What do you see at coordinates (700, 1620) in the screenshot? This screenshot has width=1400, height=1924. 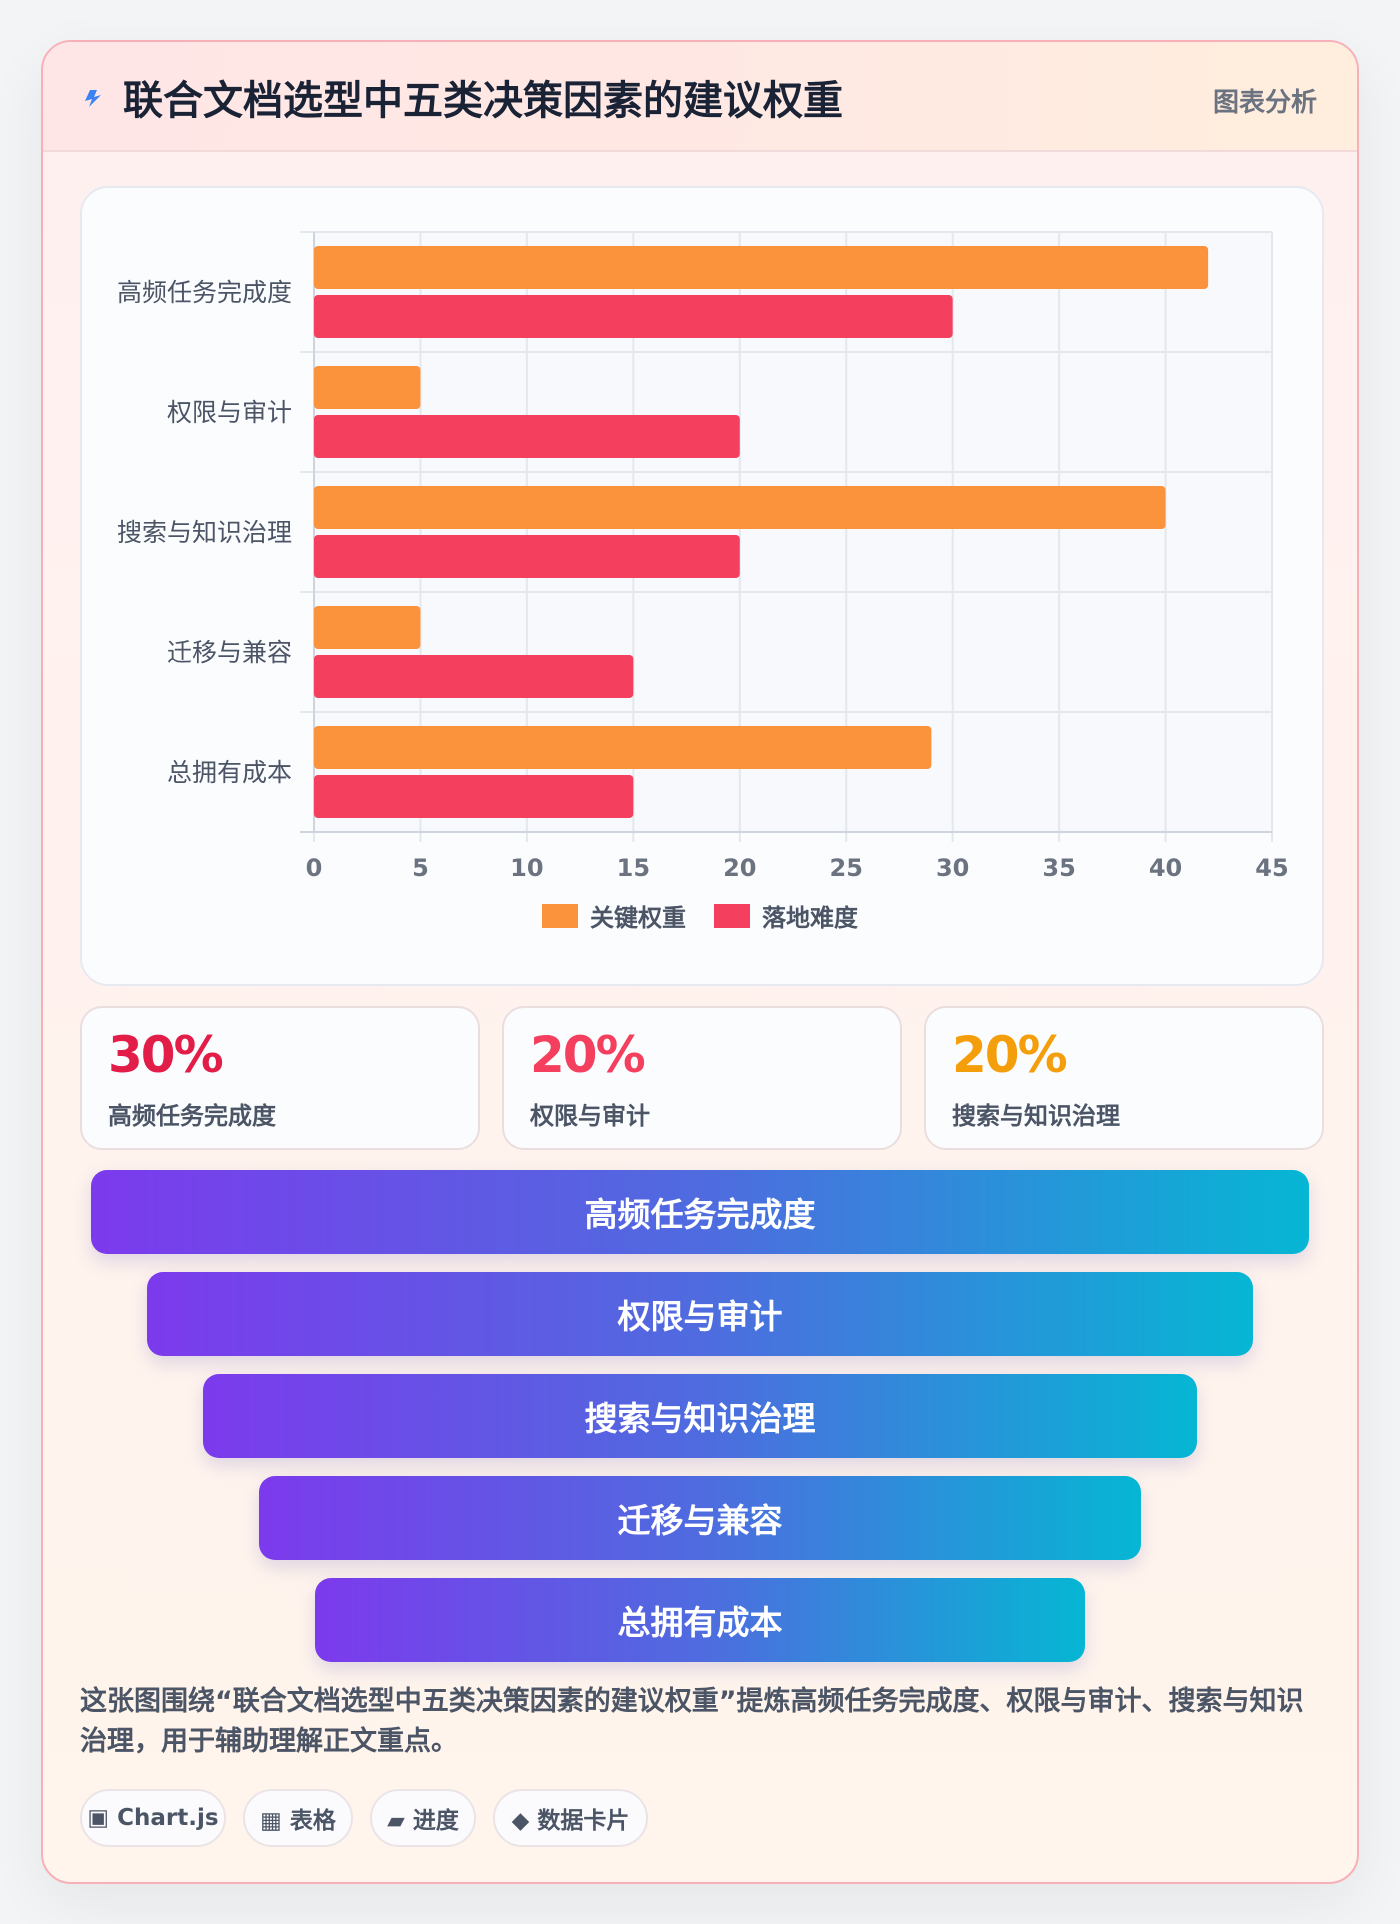 I see `funnel-step: 总拥有成本` at bounding box center [700, 1620].